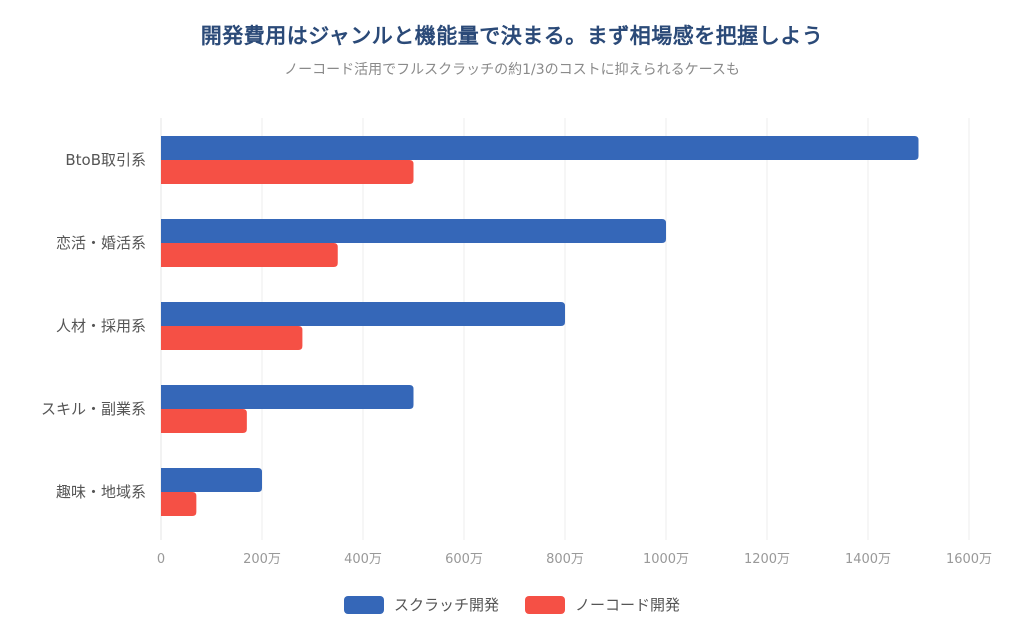 Image resolution: width=1024 pixels, height=629 pixels. I want to click on legend-label-scratch: スクラッチ開発, so click(446, 605).